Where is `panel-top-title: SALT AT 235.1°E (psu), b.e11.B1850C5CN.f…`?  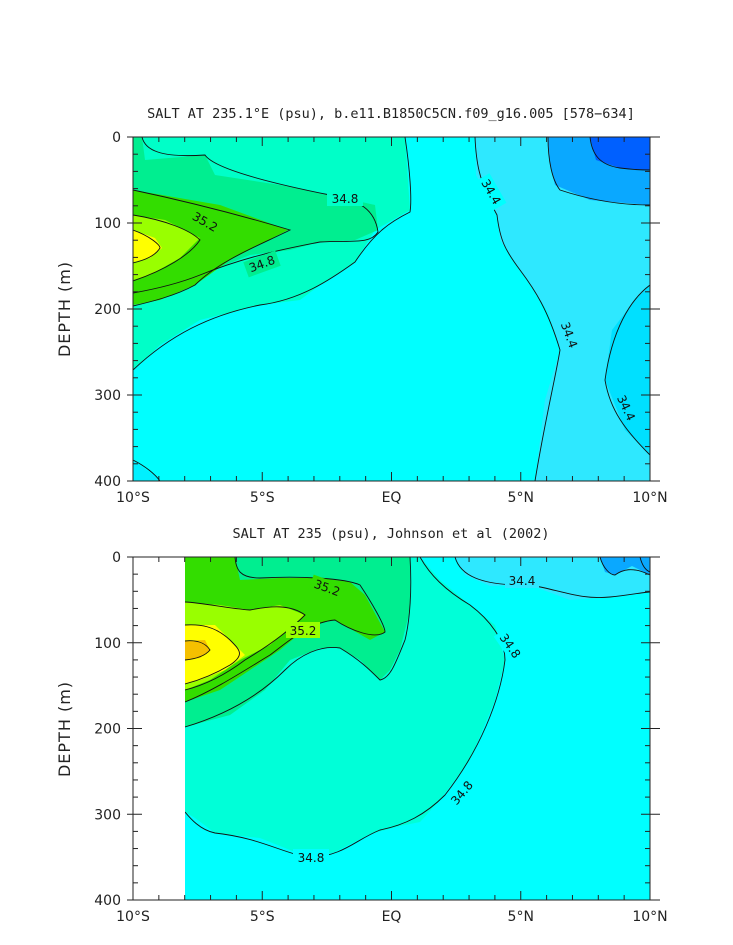
panel-top-title: SALT AT 235.1°E (psu), b.e11.B1850C5CN.f… is located at coordinates (391, 114).